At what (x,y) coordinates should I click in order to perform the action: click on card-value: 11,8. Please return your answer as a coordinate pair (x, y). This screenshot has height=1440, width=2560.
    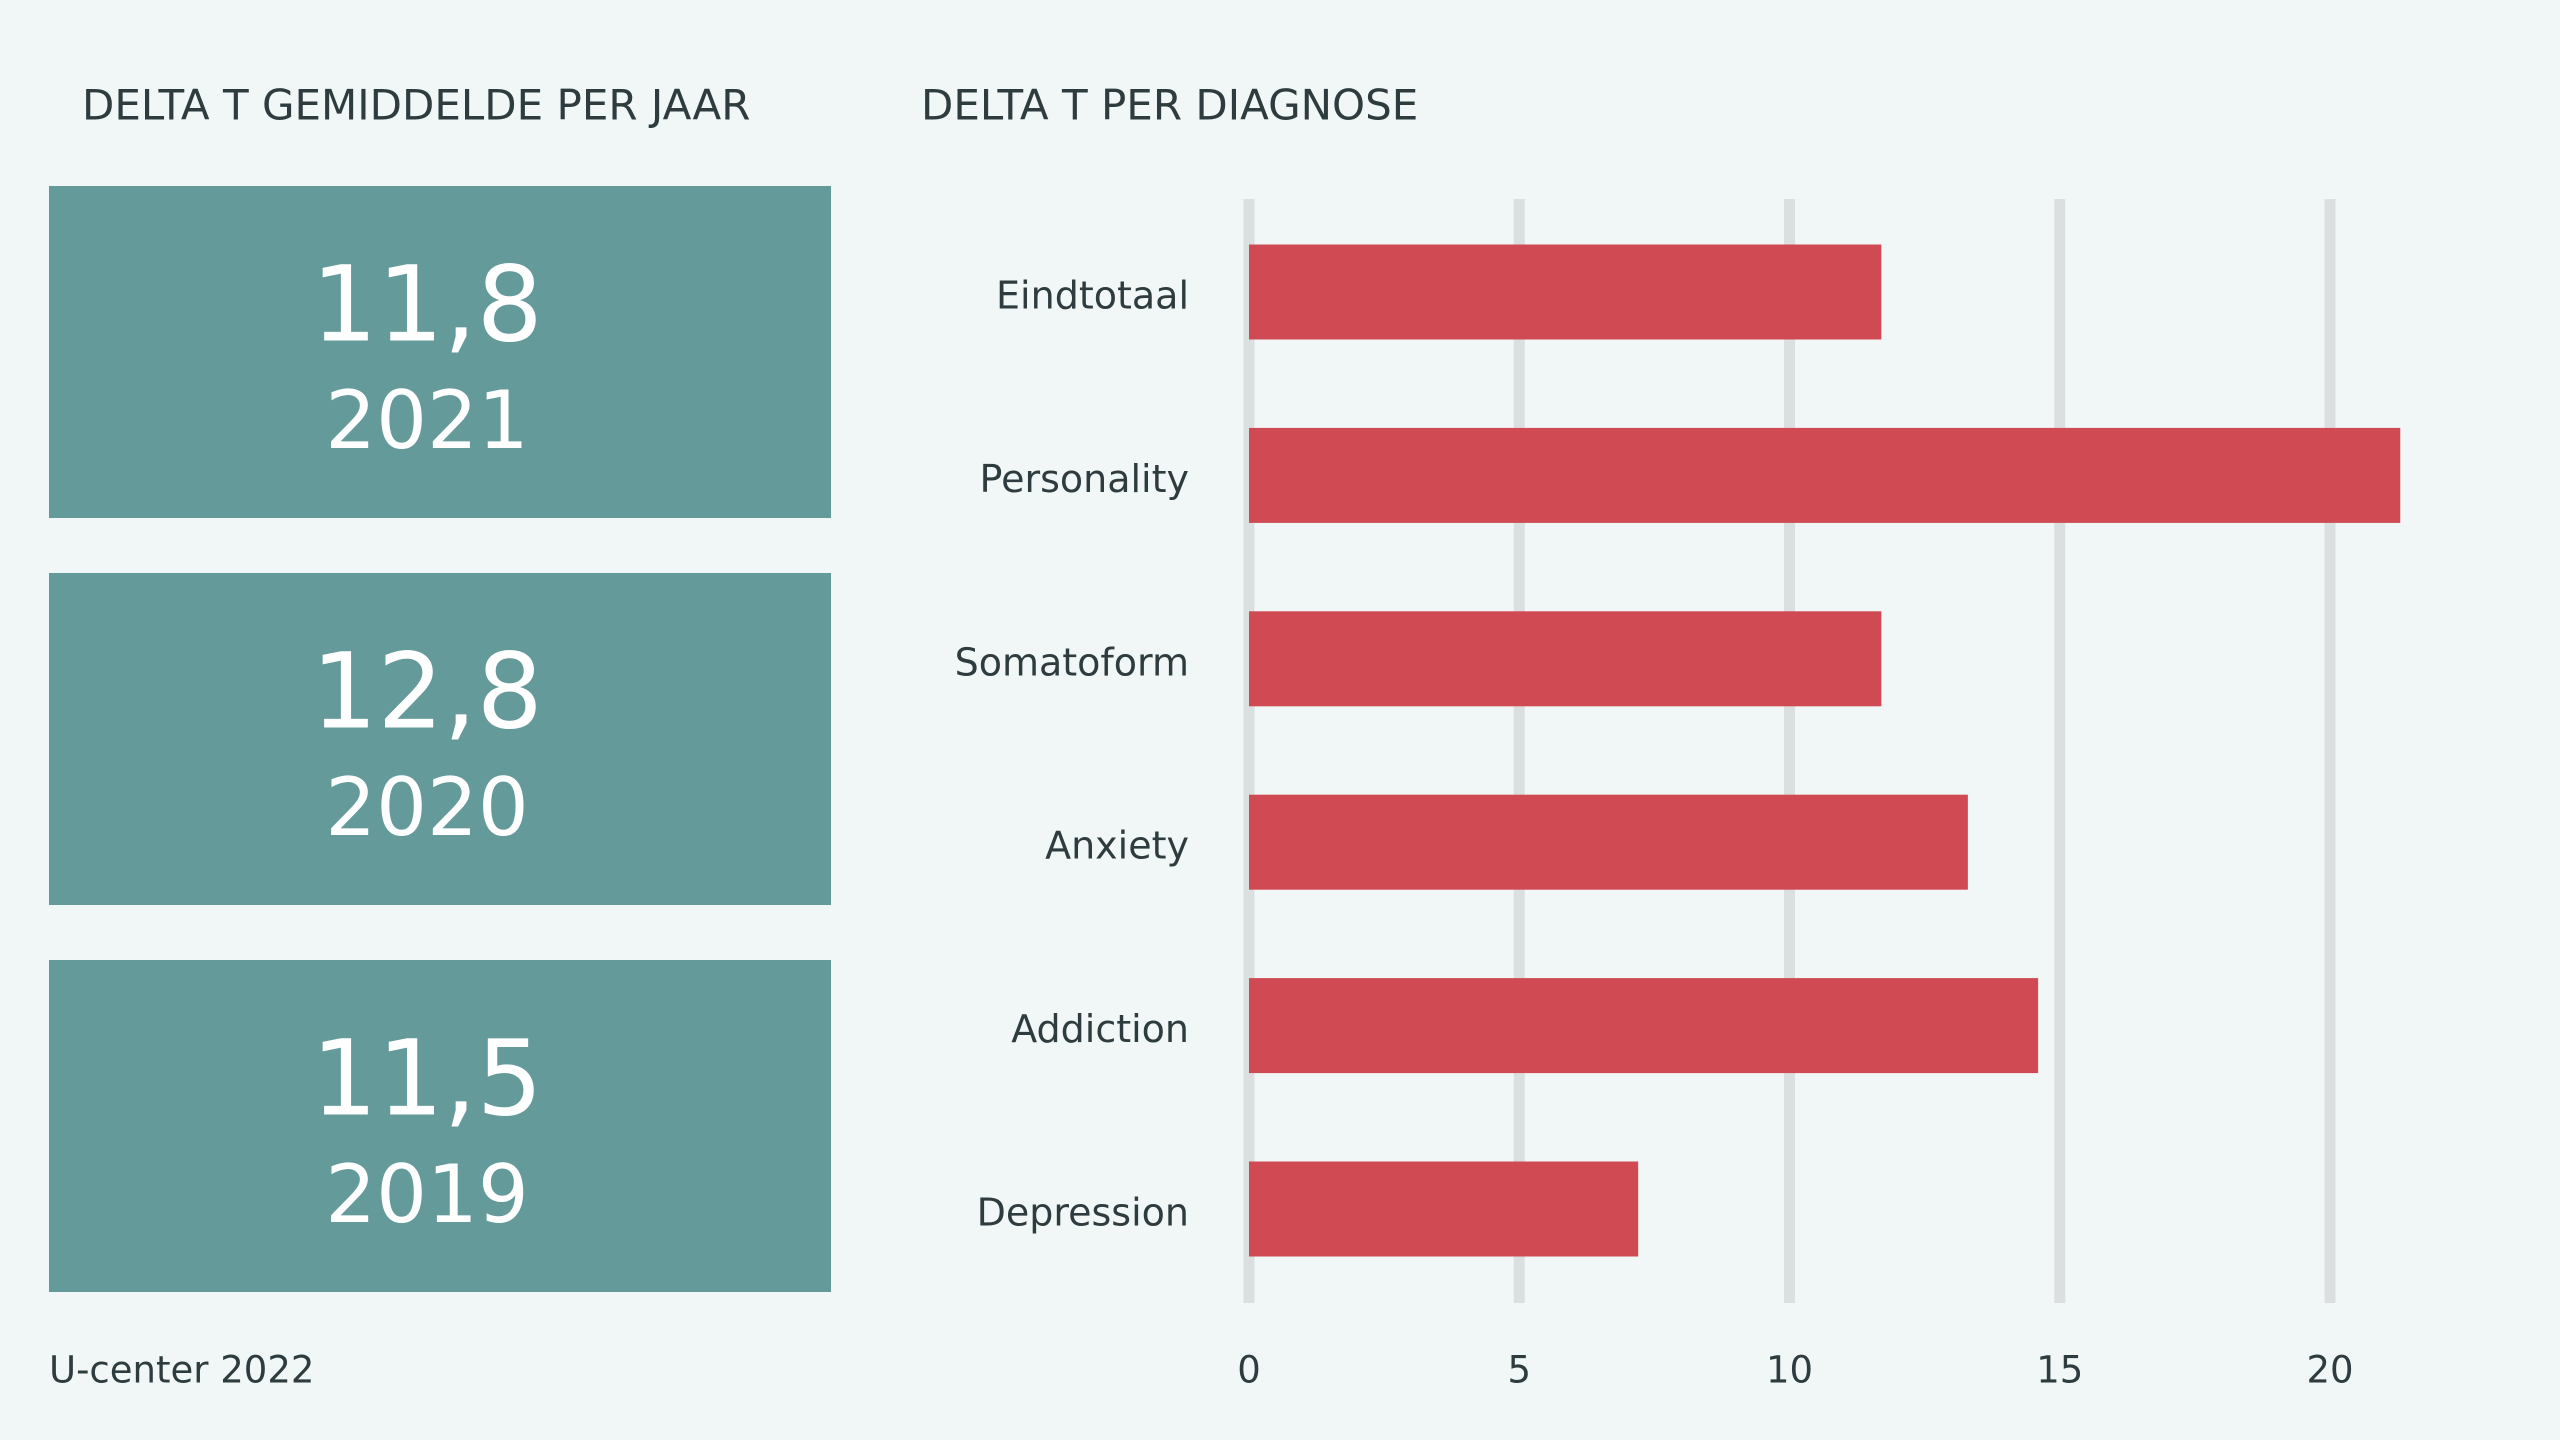
    Looking at the image, I should click on (427, 304).